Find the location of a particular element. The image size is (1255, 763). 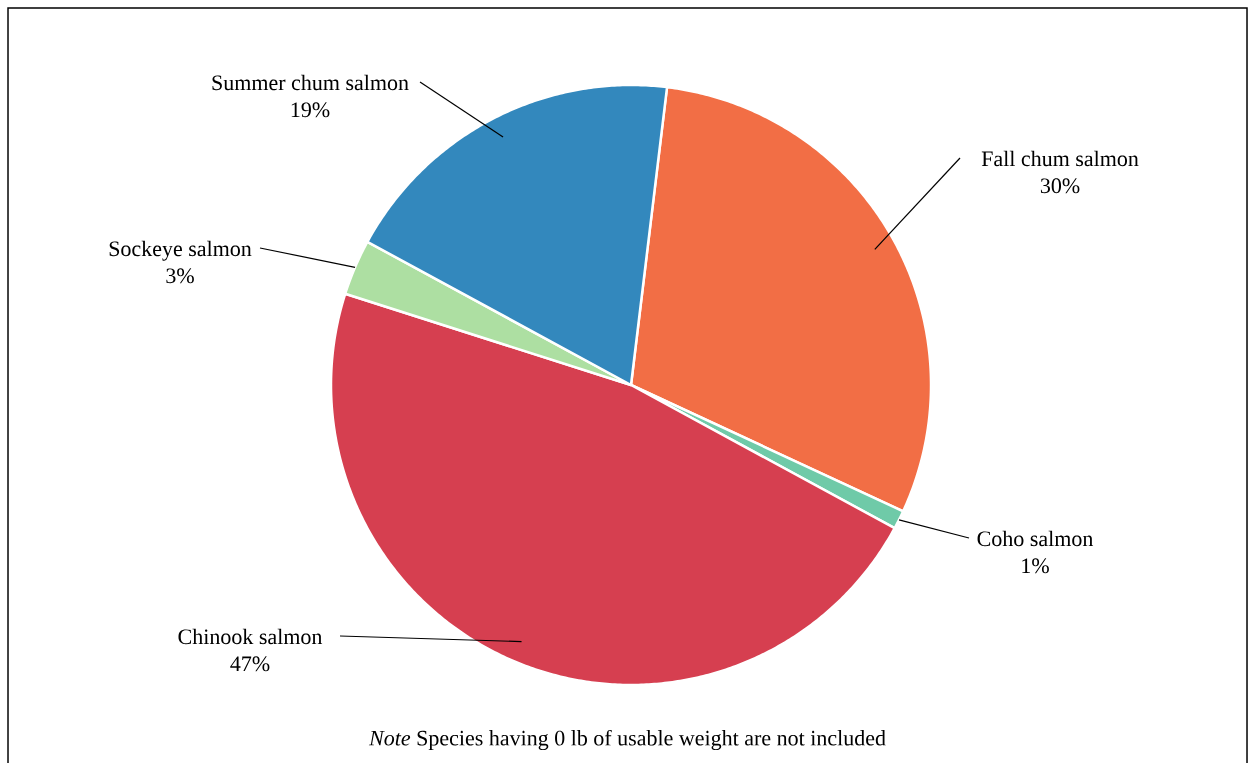

slice-label: Summer chum salmon is located at coordinates (310, 82).